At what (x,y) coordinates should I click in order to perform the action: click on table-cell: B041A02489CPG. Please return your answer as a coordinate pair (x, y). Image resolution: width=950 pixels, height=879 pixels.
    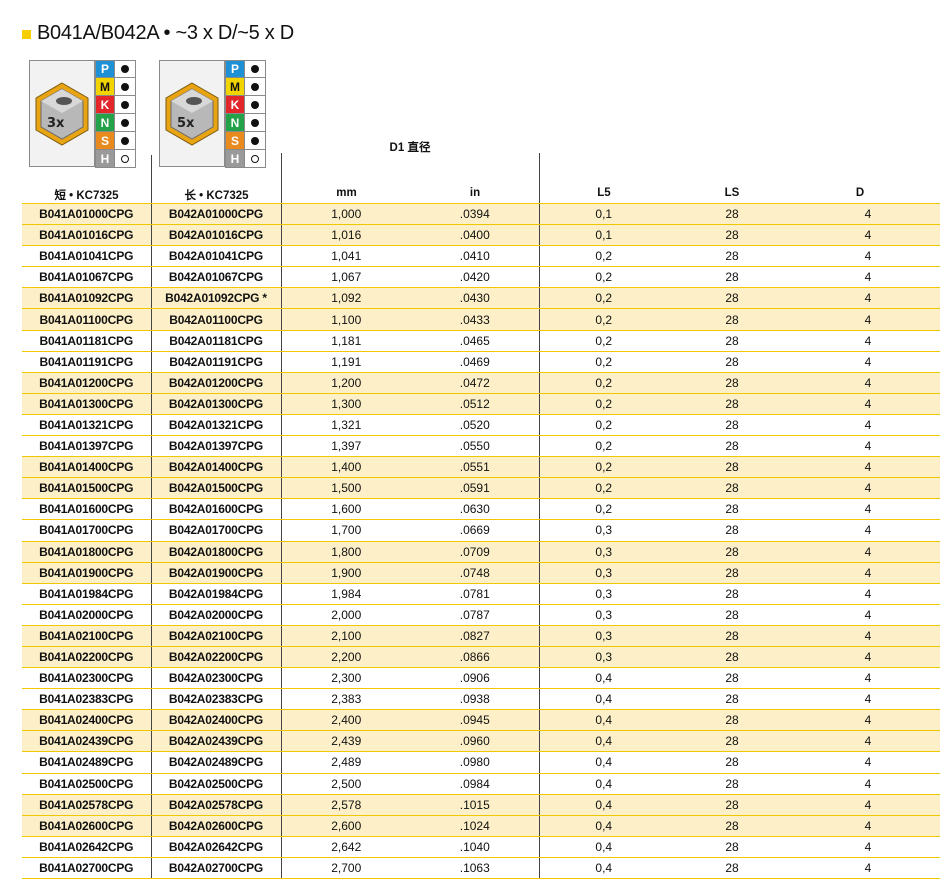
    Looking at the image, I should click on (86, 762).